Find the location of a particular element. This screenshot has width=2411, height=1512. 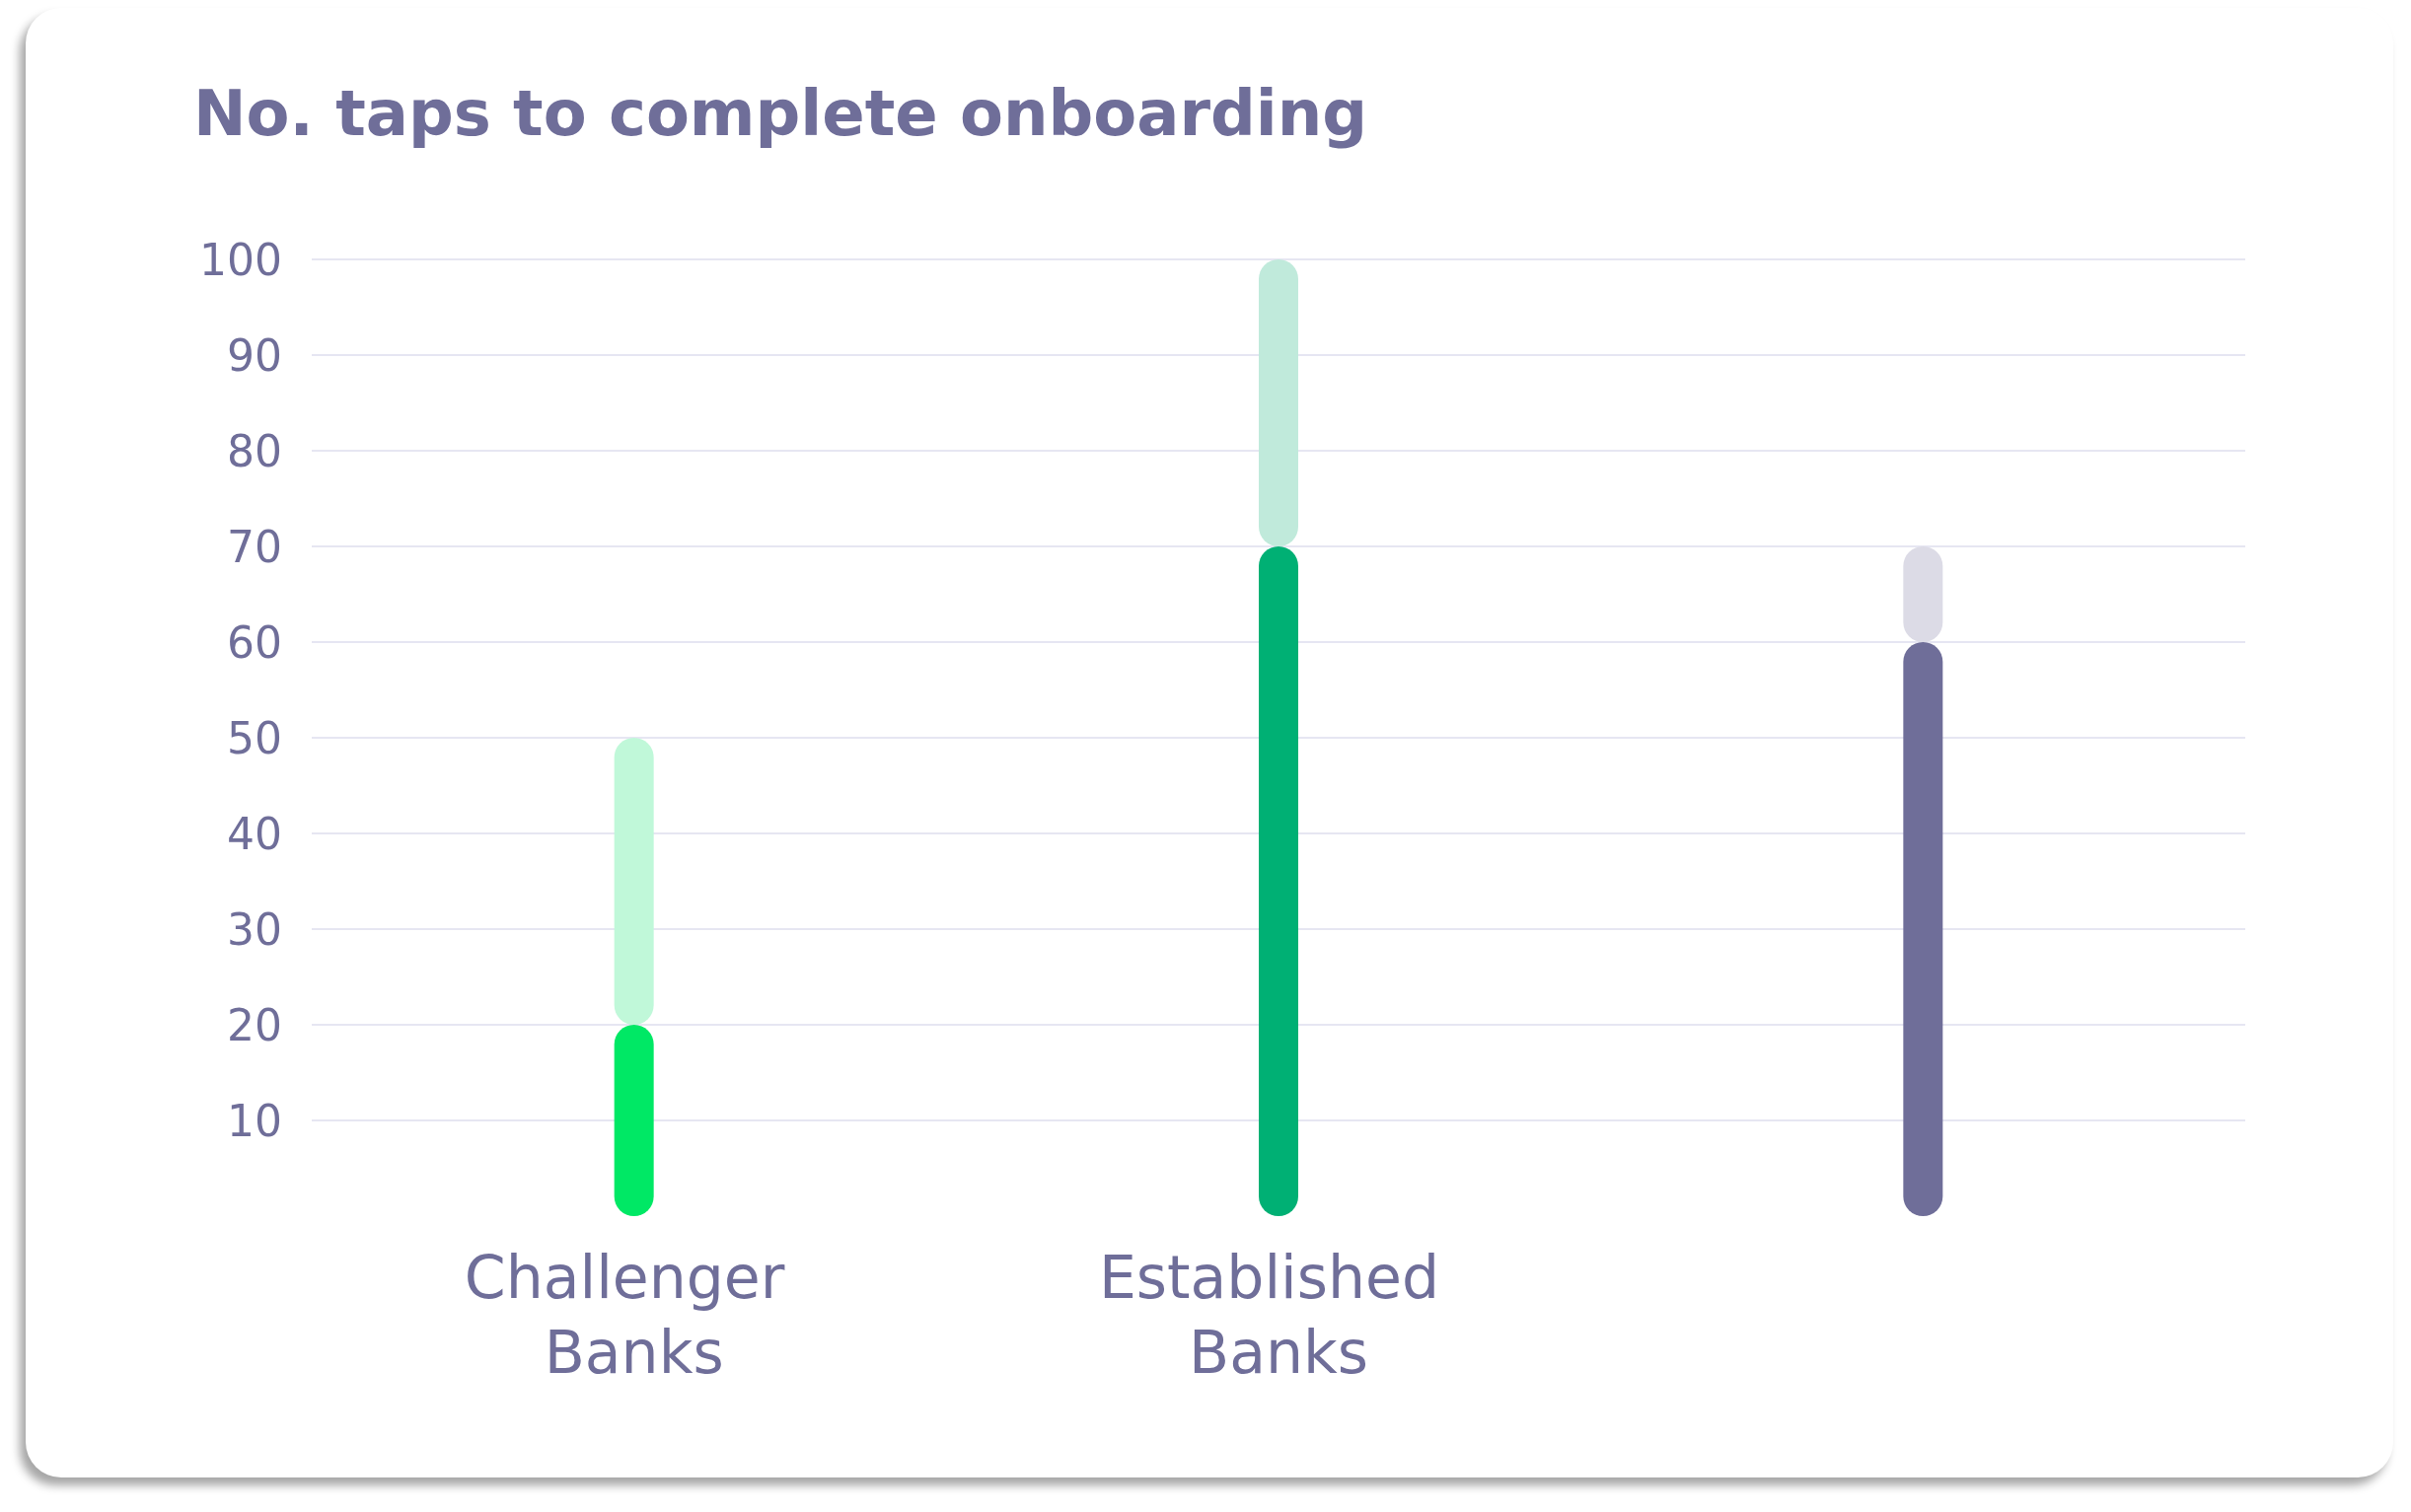

y-tick-label: 80 is located at coordinates (254, 450).